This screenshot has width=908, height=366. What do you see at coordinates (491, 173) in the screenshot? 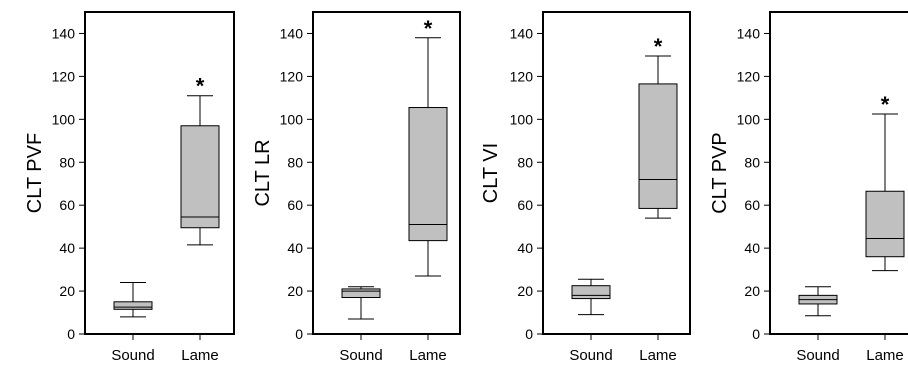
I see `y-axis-title: CLT VI` at bounding box center [491, 173].